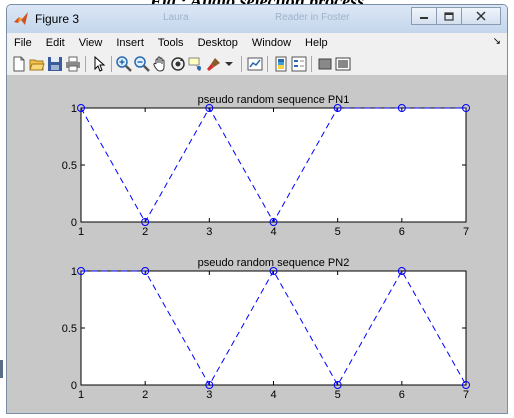  Describe the element at coordinates (316, 43) in the screenshot. I see `menu-help: Help` at that location.